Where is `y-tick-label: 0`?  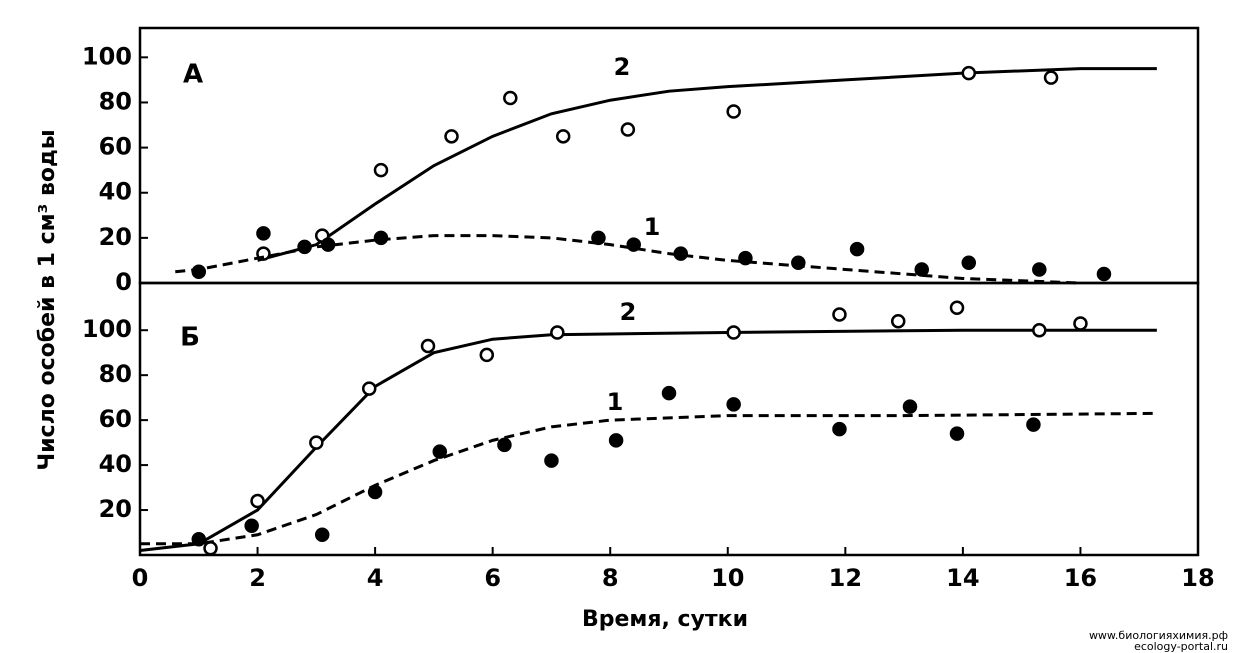
y-tick-label: 0 is located at coordinates (123, 282).